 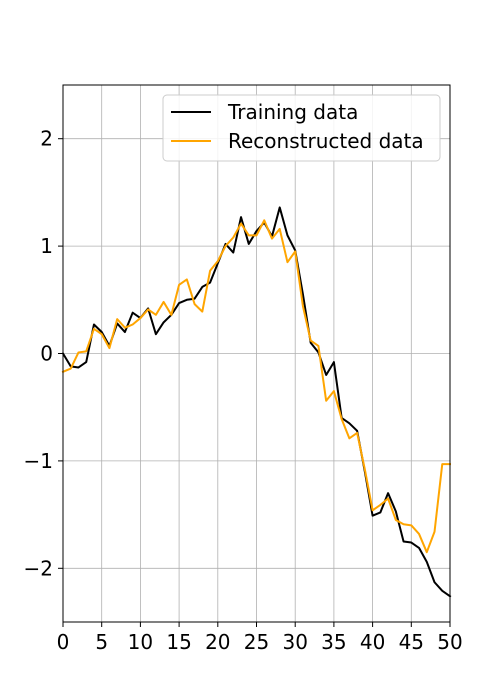 What do you see at coordinates (38, 461) in the screenshot?
I see `y-tick-label: −1` at bounding box center [38, 461].